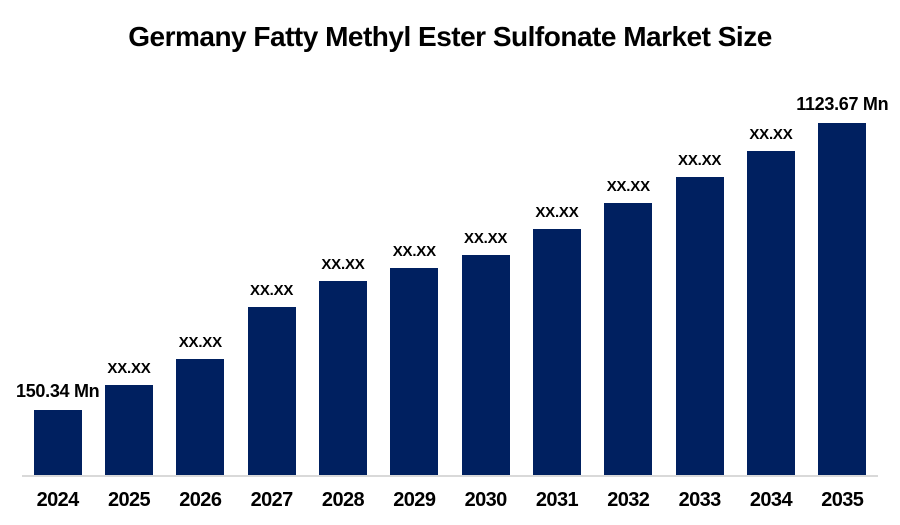  I want to click on bar-column-2025: XX.XX, so click(128, 280).